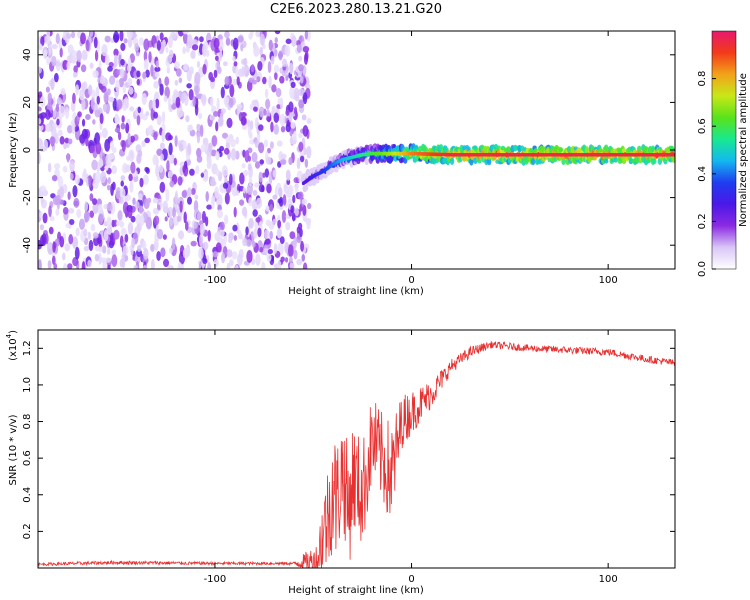  I want to click on y-tick-label: 0.8, so click(27, 422).